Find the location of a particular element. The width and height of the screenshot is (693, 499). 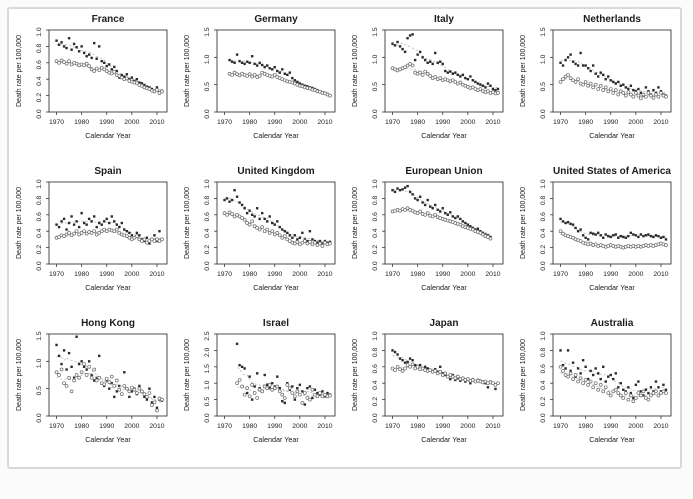

panel-title: Italy is located at coordinates (444, 19).